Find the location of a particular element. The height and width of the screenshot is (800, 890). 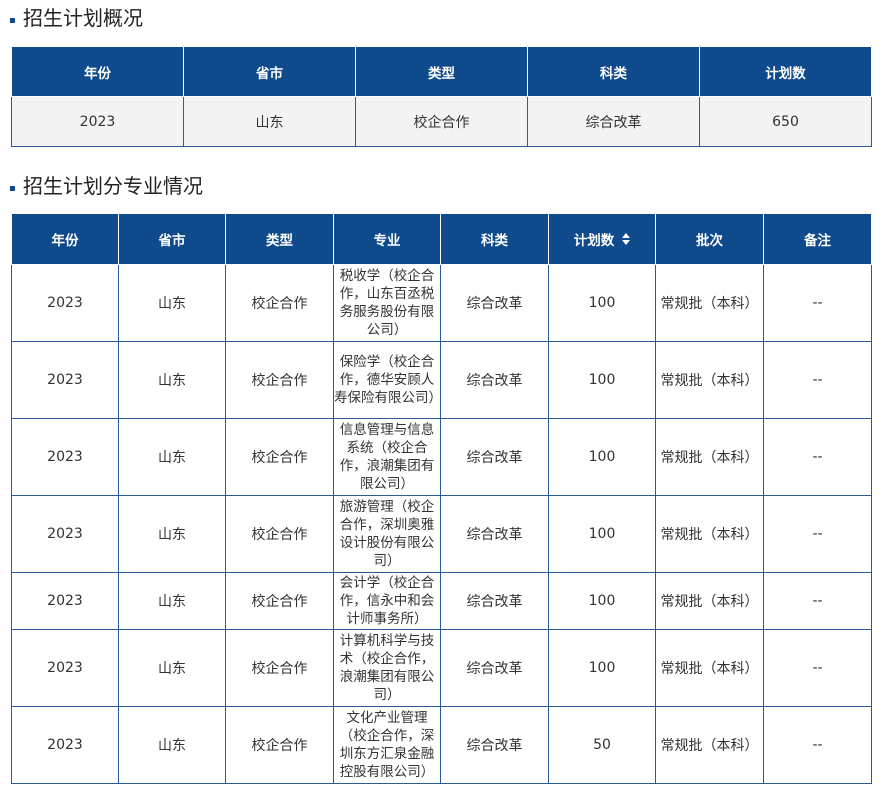

majors-header-category: 科类 is located at coordinates (494, 239).